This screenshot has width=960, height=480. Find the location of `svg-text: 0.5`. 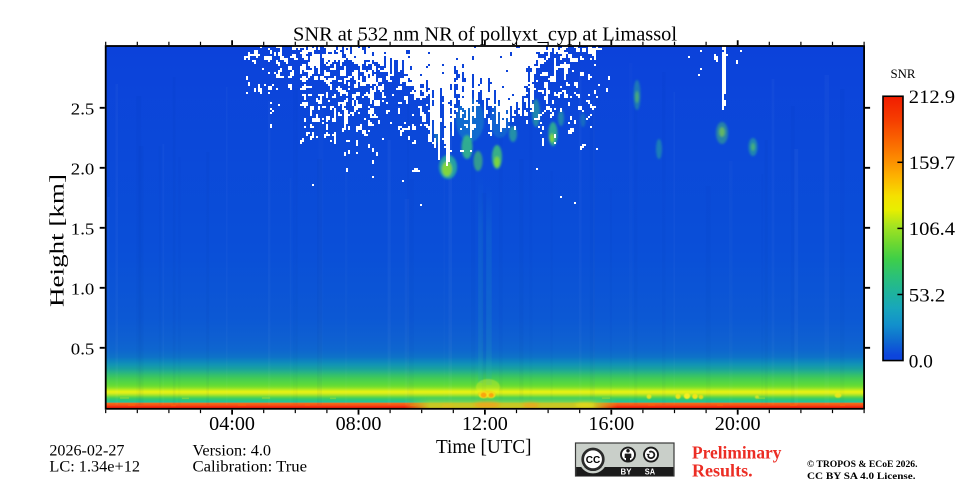

svg-text: 0.5 is located at coordinates (83, 348).